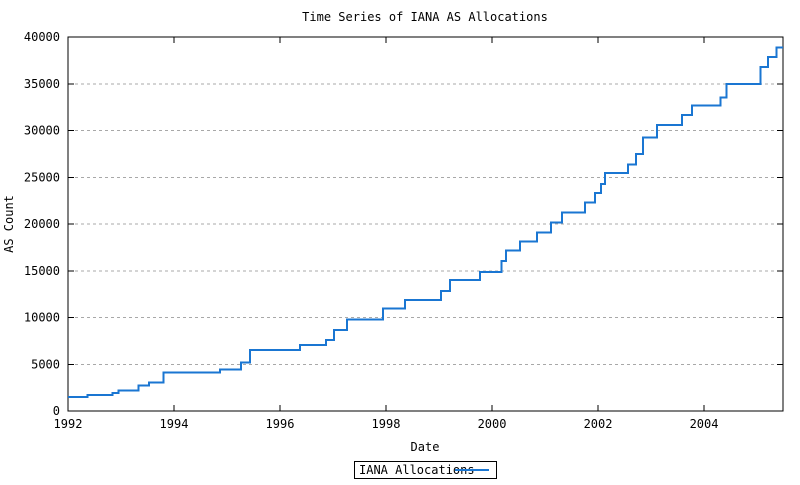  What do you see at coordinates (417, 470) in the screenshot?
I see `legend-label: IANA Allocations` at bounding box center [417, 470].